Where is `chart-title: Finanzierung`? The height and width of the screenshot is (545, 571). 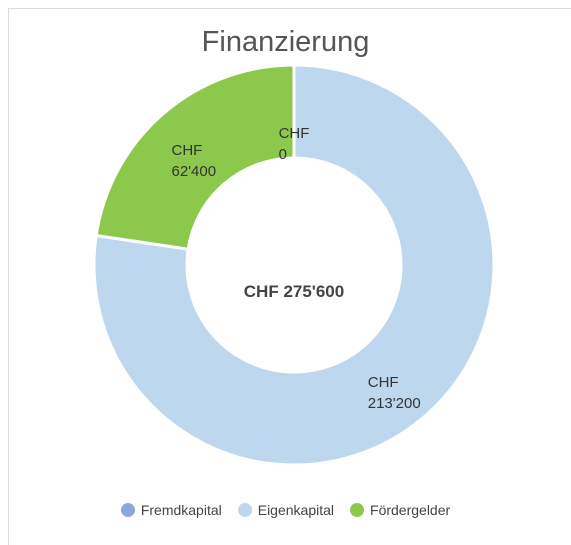 chart-title: Finanzierung is located at coordinates (285, 42).